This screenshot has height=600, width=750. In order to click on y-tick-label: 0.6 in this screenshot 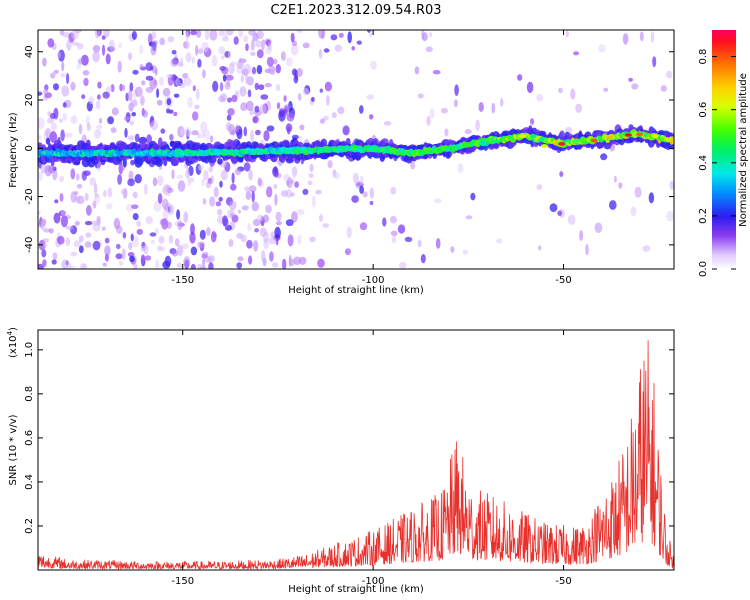, I will do `click(29, 438)`.